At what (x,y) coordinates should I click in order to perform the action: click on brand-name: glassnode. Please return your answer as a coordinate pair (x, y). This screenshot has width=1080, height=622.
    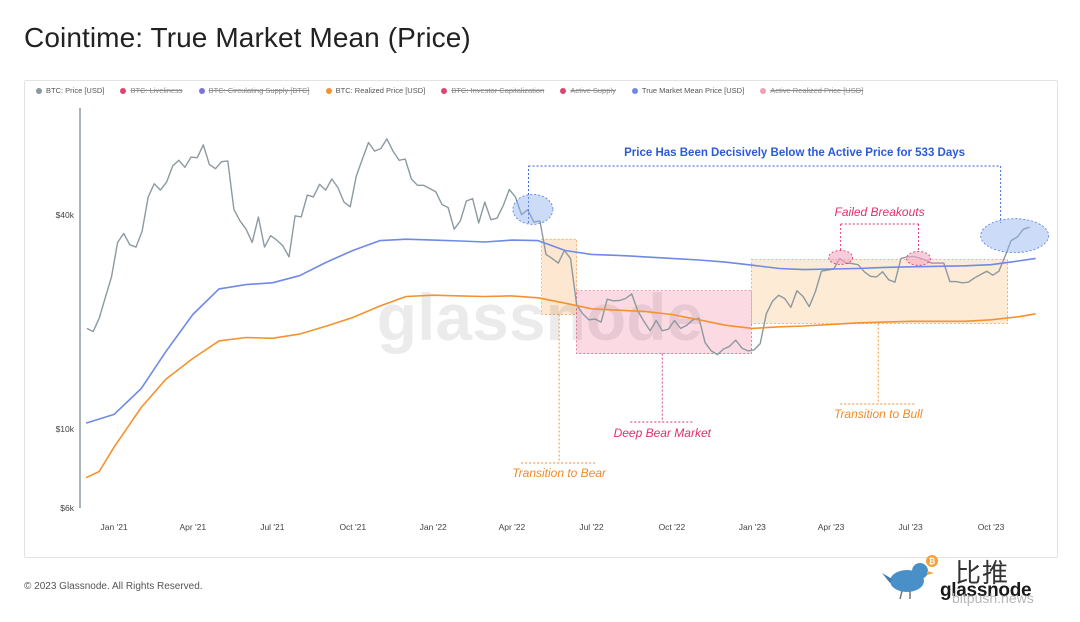
    Looking at the image, I should click on (986, 590).